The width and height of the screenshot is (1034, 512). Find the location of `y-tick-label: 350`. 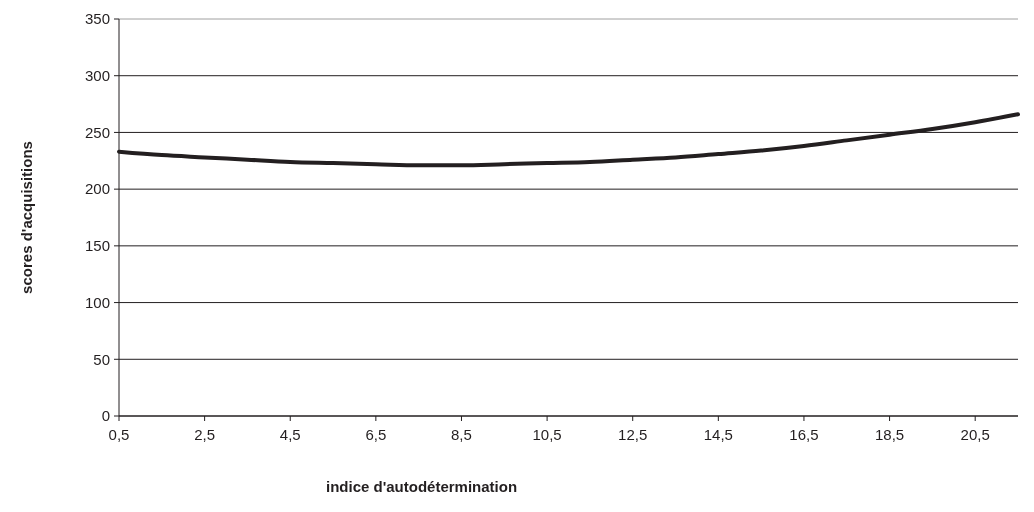

y-tick-label: 350 is located at coordinates (97, 19).